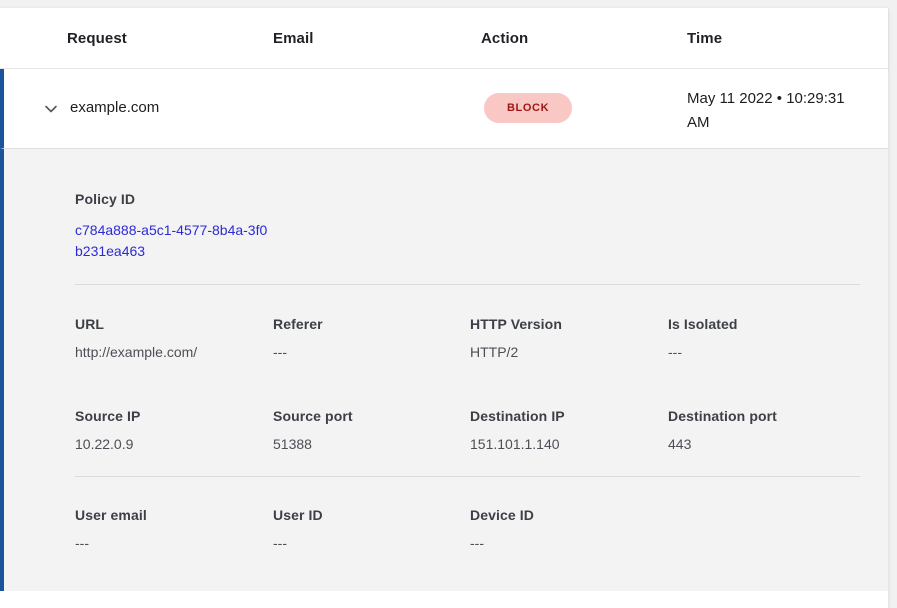 This screenshot has height=608, width=897. What do you see at coordinates (292, 444) in the screenshot?
I see `field-value: 51388` at bounding box center [292, 444].